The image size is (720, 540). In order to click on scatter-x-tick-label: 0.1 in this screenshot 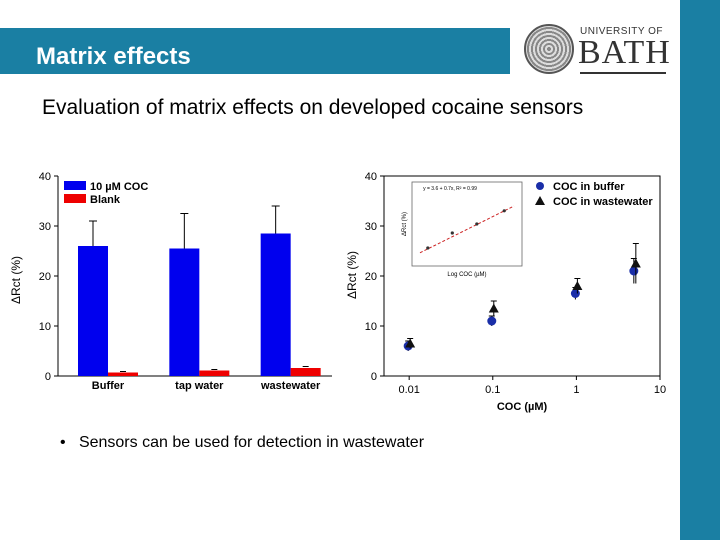, I will do `click(492, 390)`.